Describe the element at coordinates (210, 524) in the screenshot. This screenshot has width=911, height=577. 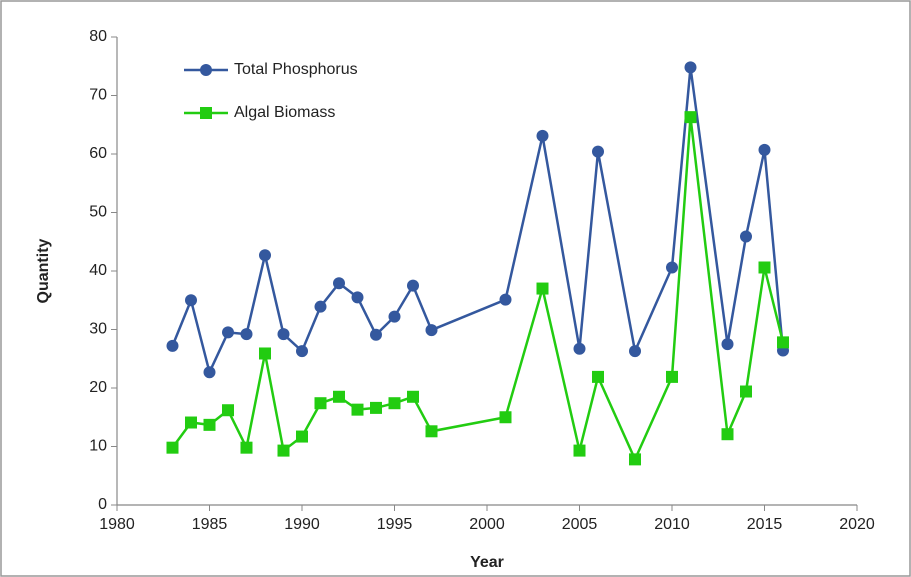
I see `x-tick-label: 1985` at that location.